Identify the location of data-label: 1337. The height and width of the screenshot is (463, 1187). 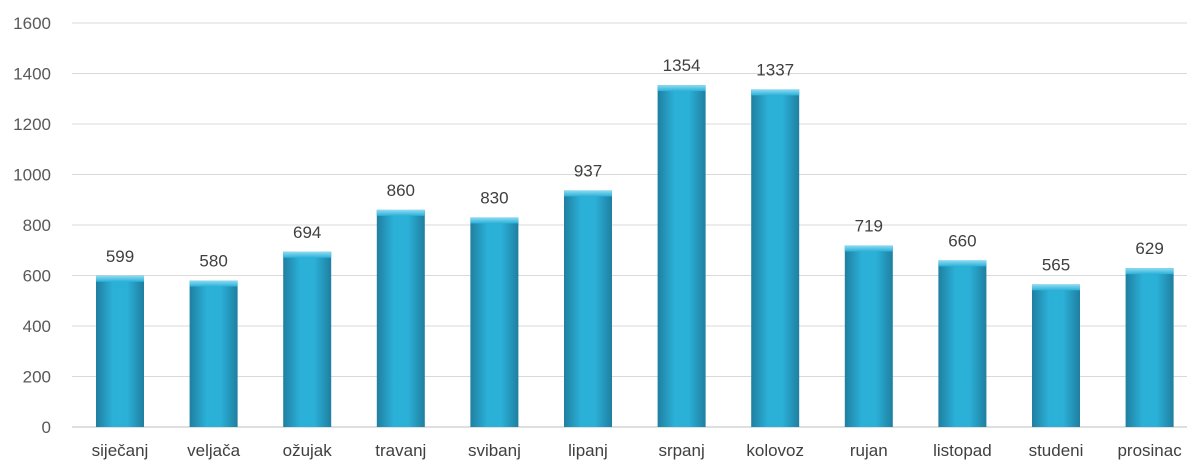
(775, 69).